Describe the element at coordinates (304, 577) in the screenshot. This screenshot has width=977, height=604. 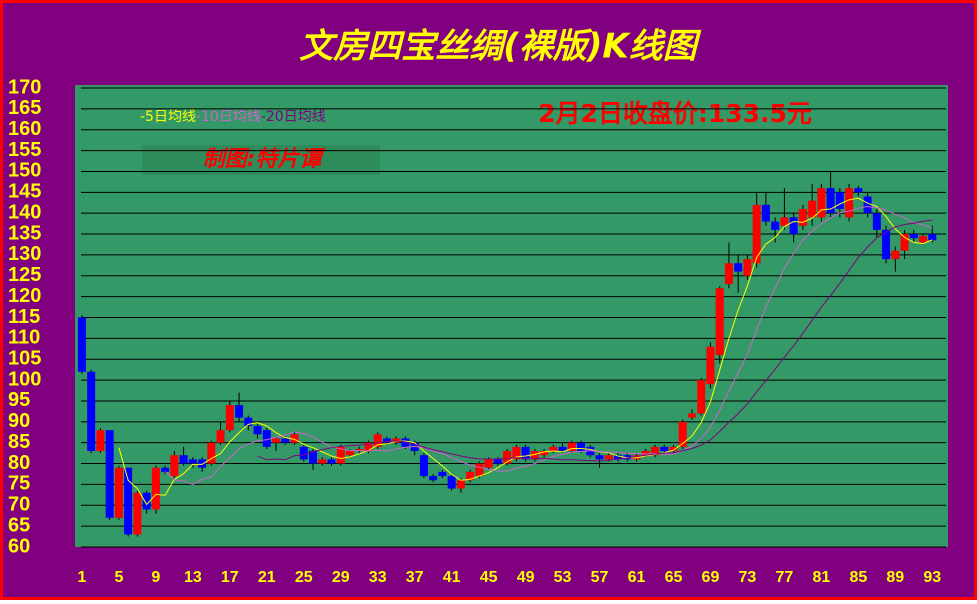
I see `x-tick-label: 25` at that location.